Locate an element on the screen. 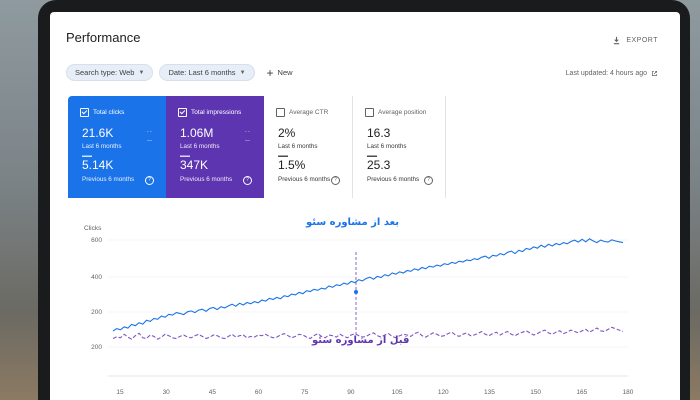 This screenshot has height=400, width=700. card-label: Average position is located at coordinates (402, 112).